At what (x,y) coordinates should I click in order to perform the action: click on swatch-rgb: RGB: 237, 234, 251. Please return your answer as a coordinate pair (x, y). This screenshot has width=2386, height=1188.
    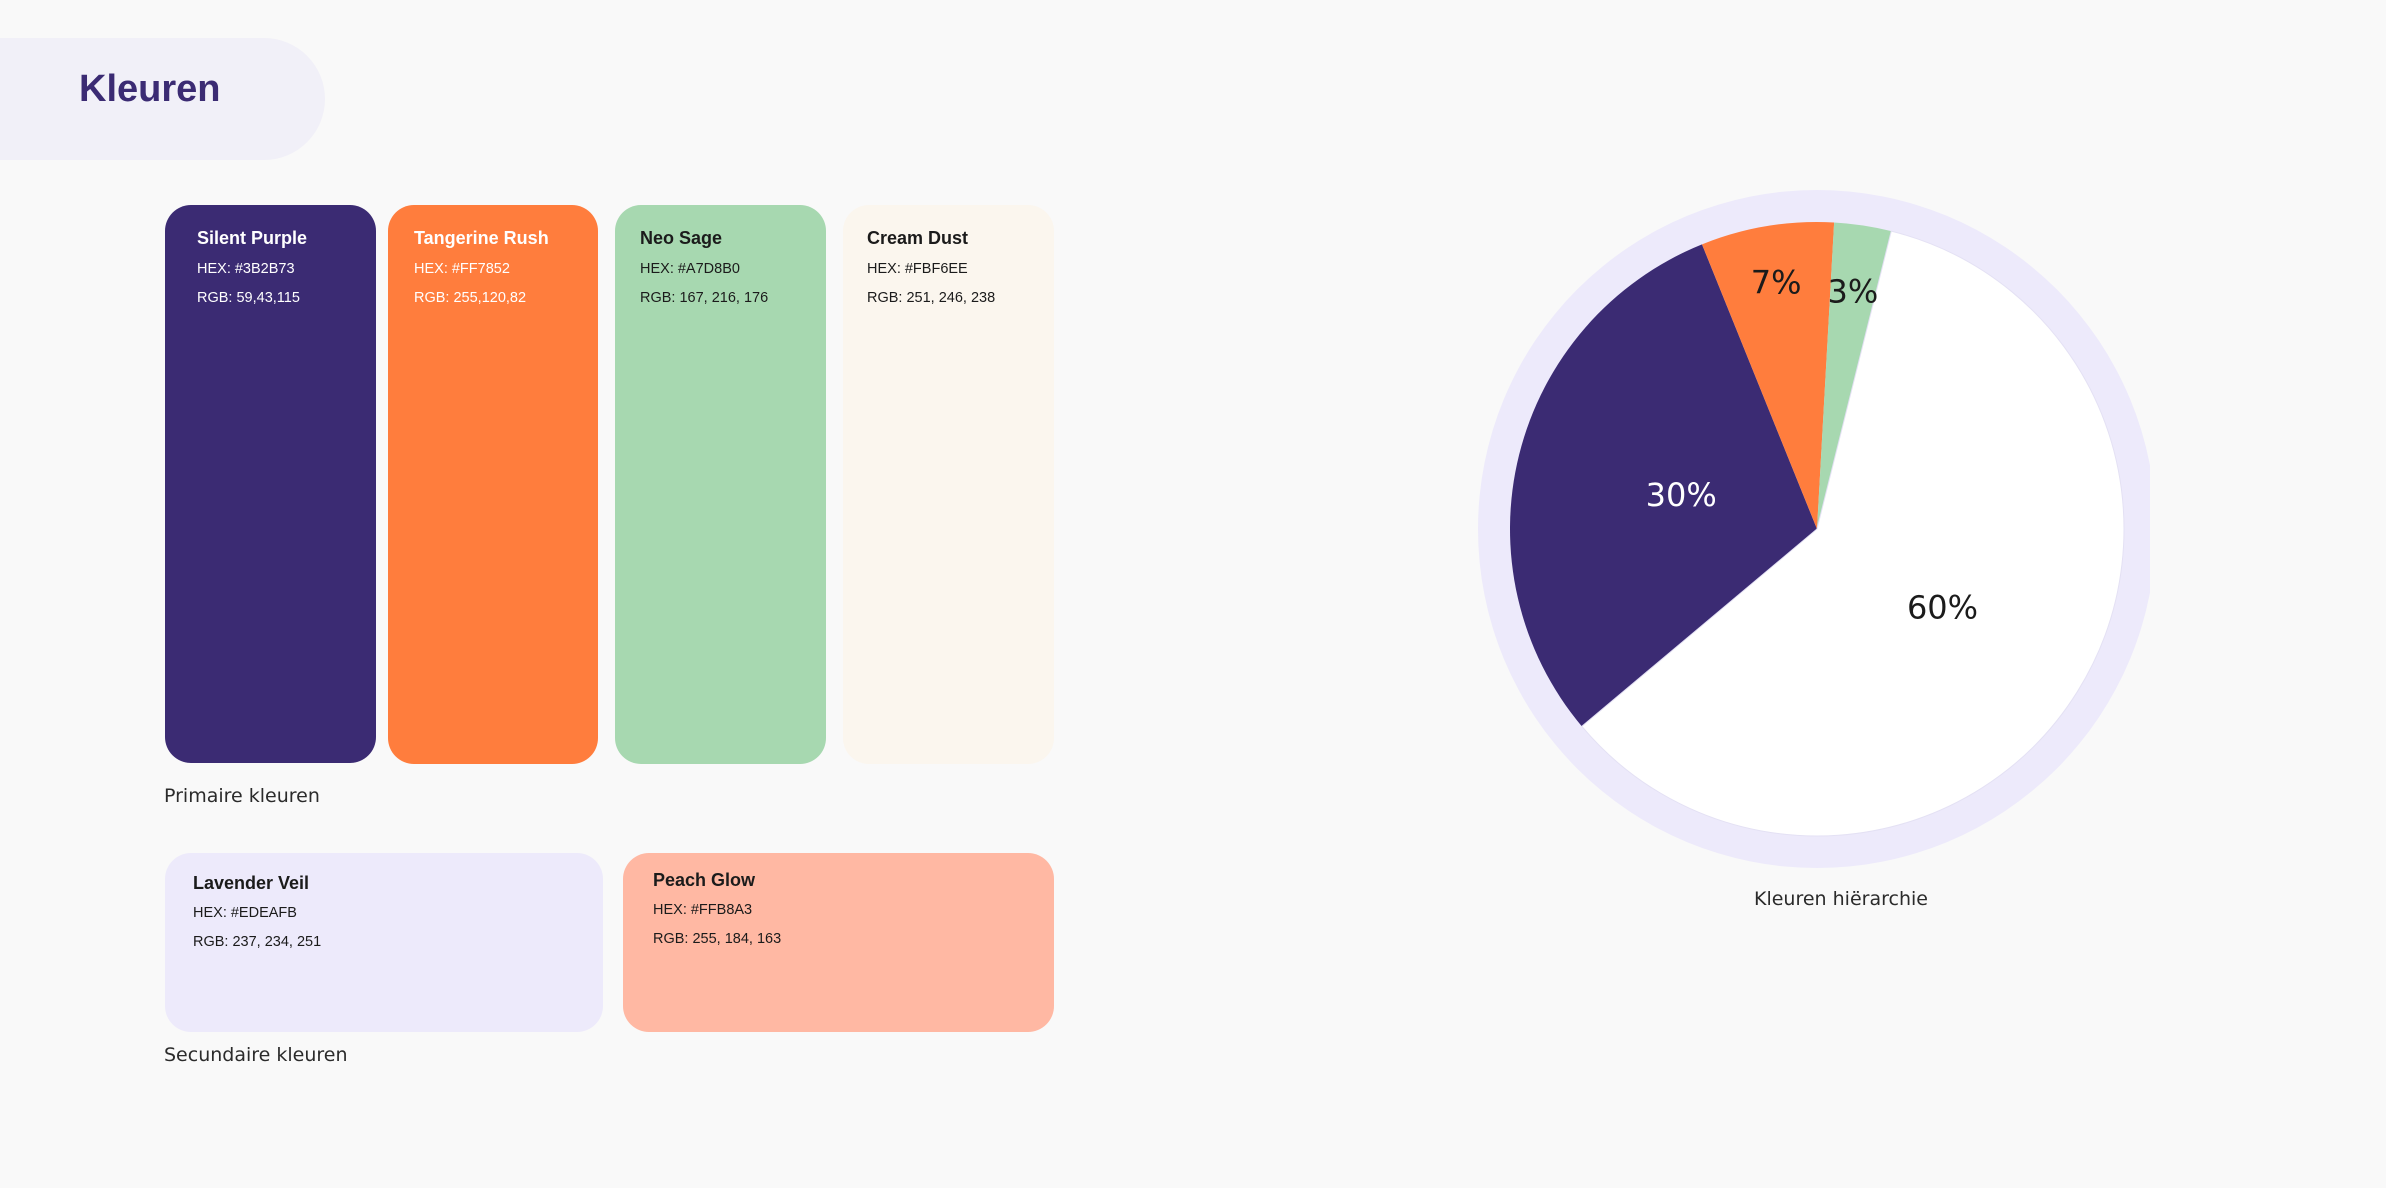
    Looking at the image, I should click on (257, 942).